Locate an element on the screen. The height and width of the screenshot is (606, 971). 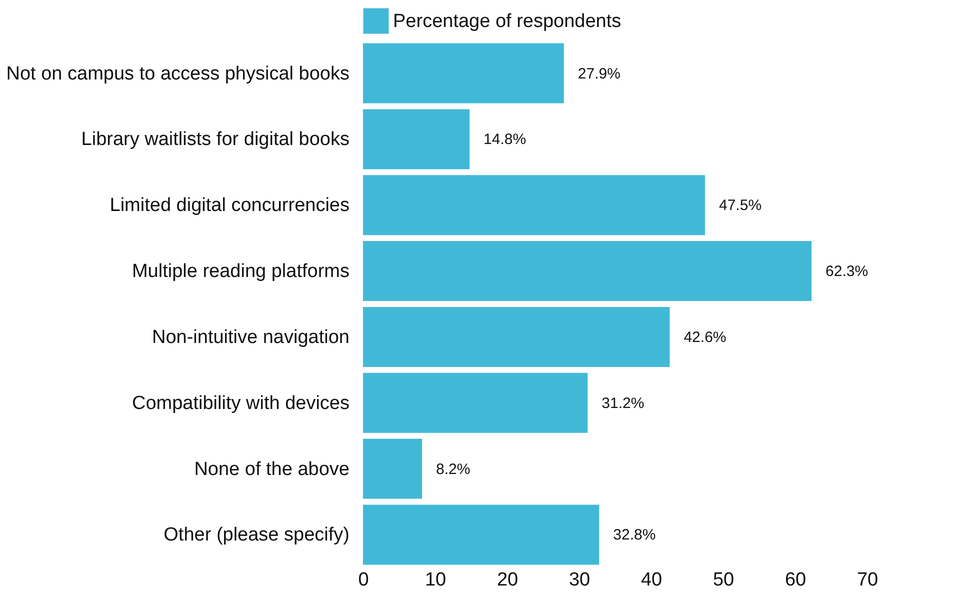
y-tick-label: Compatibility with devices is located at coordinates (241, 403).